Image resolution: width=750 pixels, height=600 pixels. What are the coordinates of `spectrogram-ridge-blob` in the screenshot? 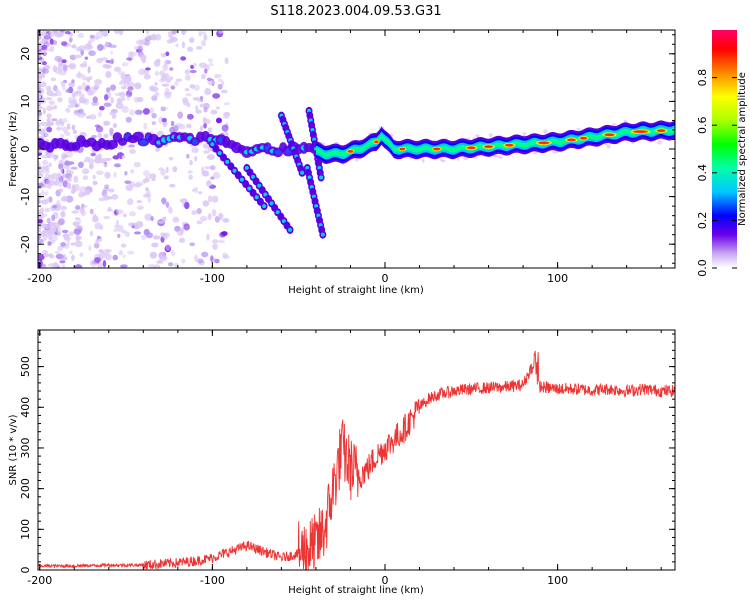 It's located at (112, 144).